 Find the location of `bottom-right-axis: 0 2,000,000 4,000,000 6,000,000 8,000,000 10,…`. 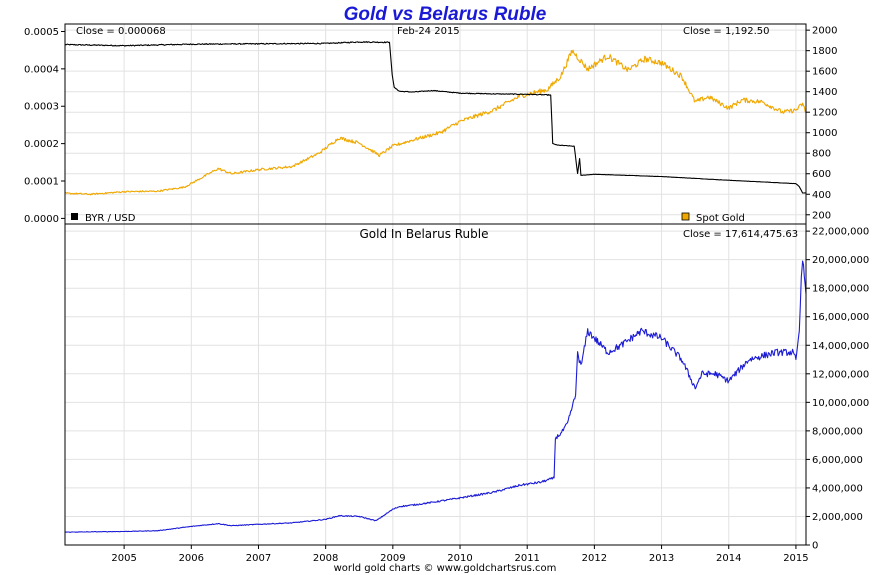

bottom-right-axis: 0 2,000,000 4,000,000 6,000,000 8,000,000 10,… is located at coordinates (837, 389).